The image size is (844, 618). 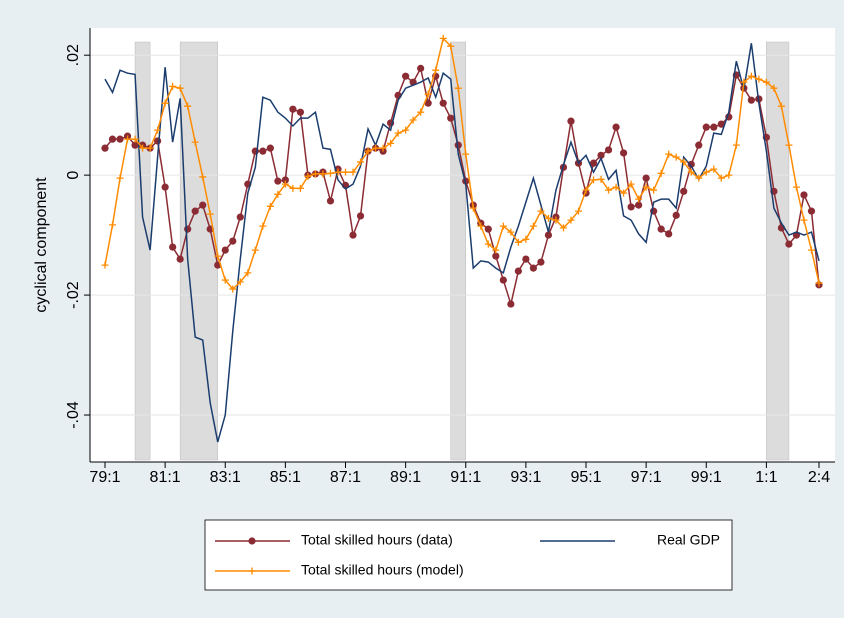 I want to click on x-tick-label: 89:1, so click(x=405, y=477).